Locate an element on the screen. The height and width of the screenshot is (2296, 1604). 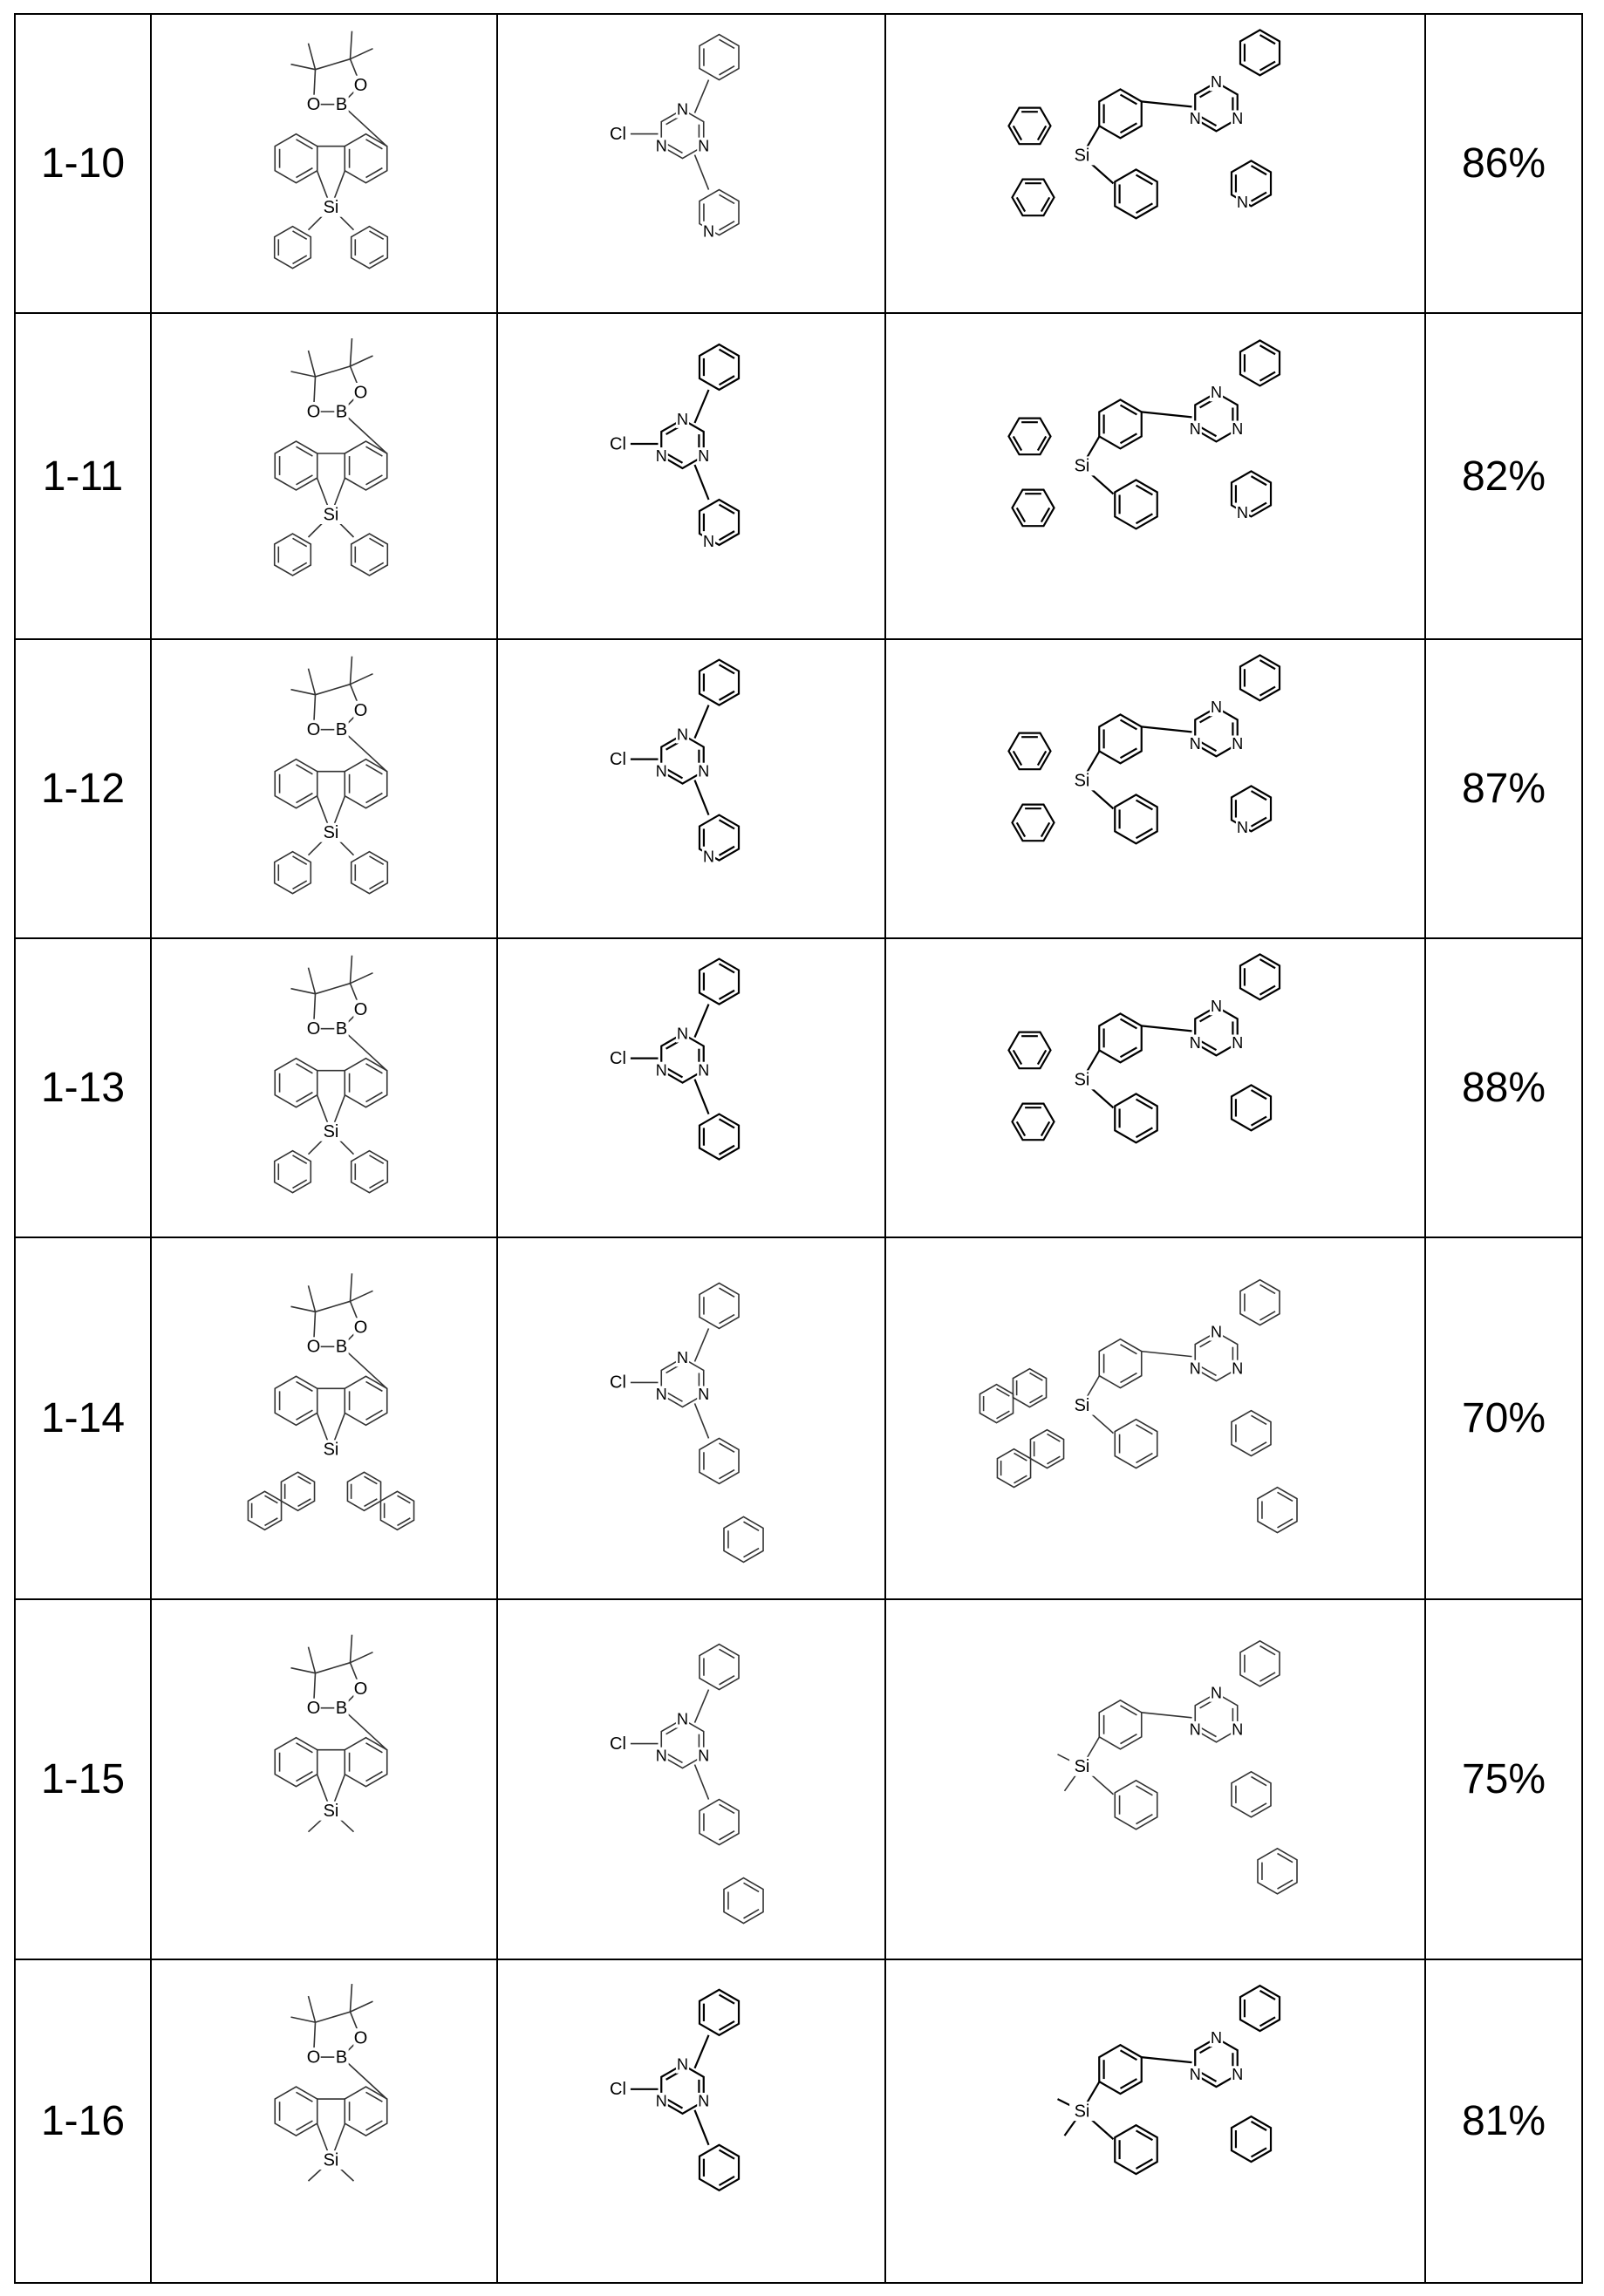
boronate-structure: BO O Si is located at coordinates (331, 2083).